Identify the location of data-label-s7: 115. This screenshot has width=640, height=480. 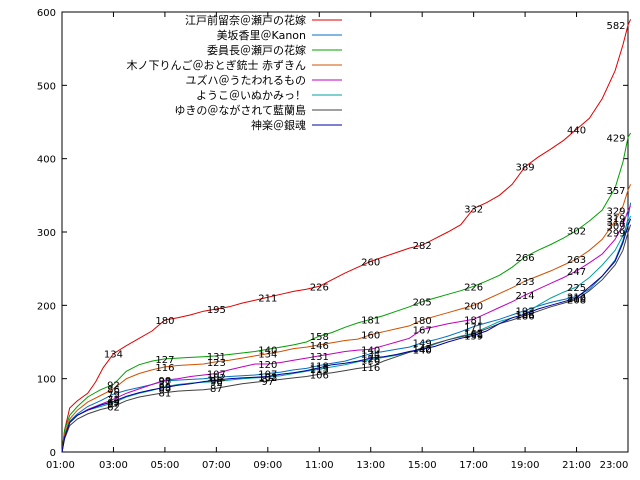
(319, 369).